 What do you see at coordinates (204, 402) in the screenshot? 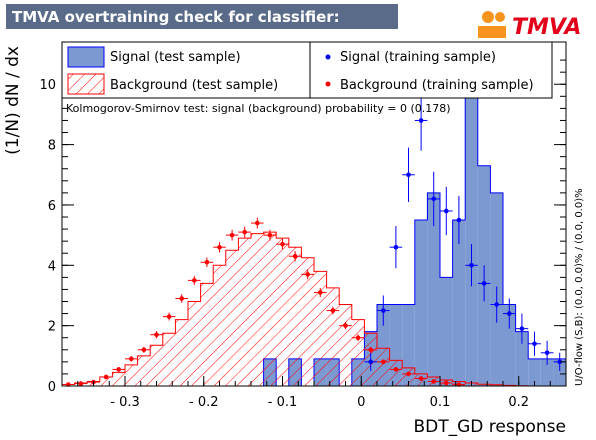
I see `x-tick-label: - 0.2` at bounding box center [204, 402].